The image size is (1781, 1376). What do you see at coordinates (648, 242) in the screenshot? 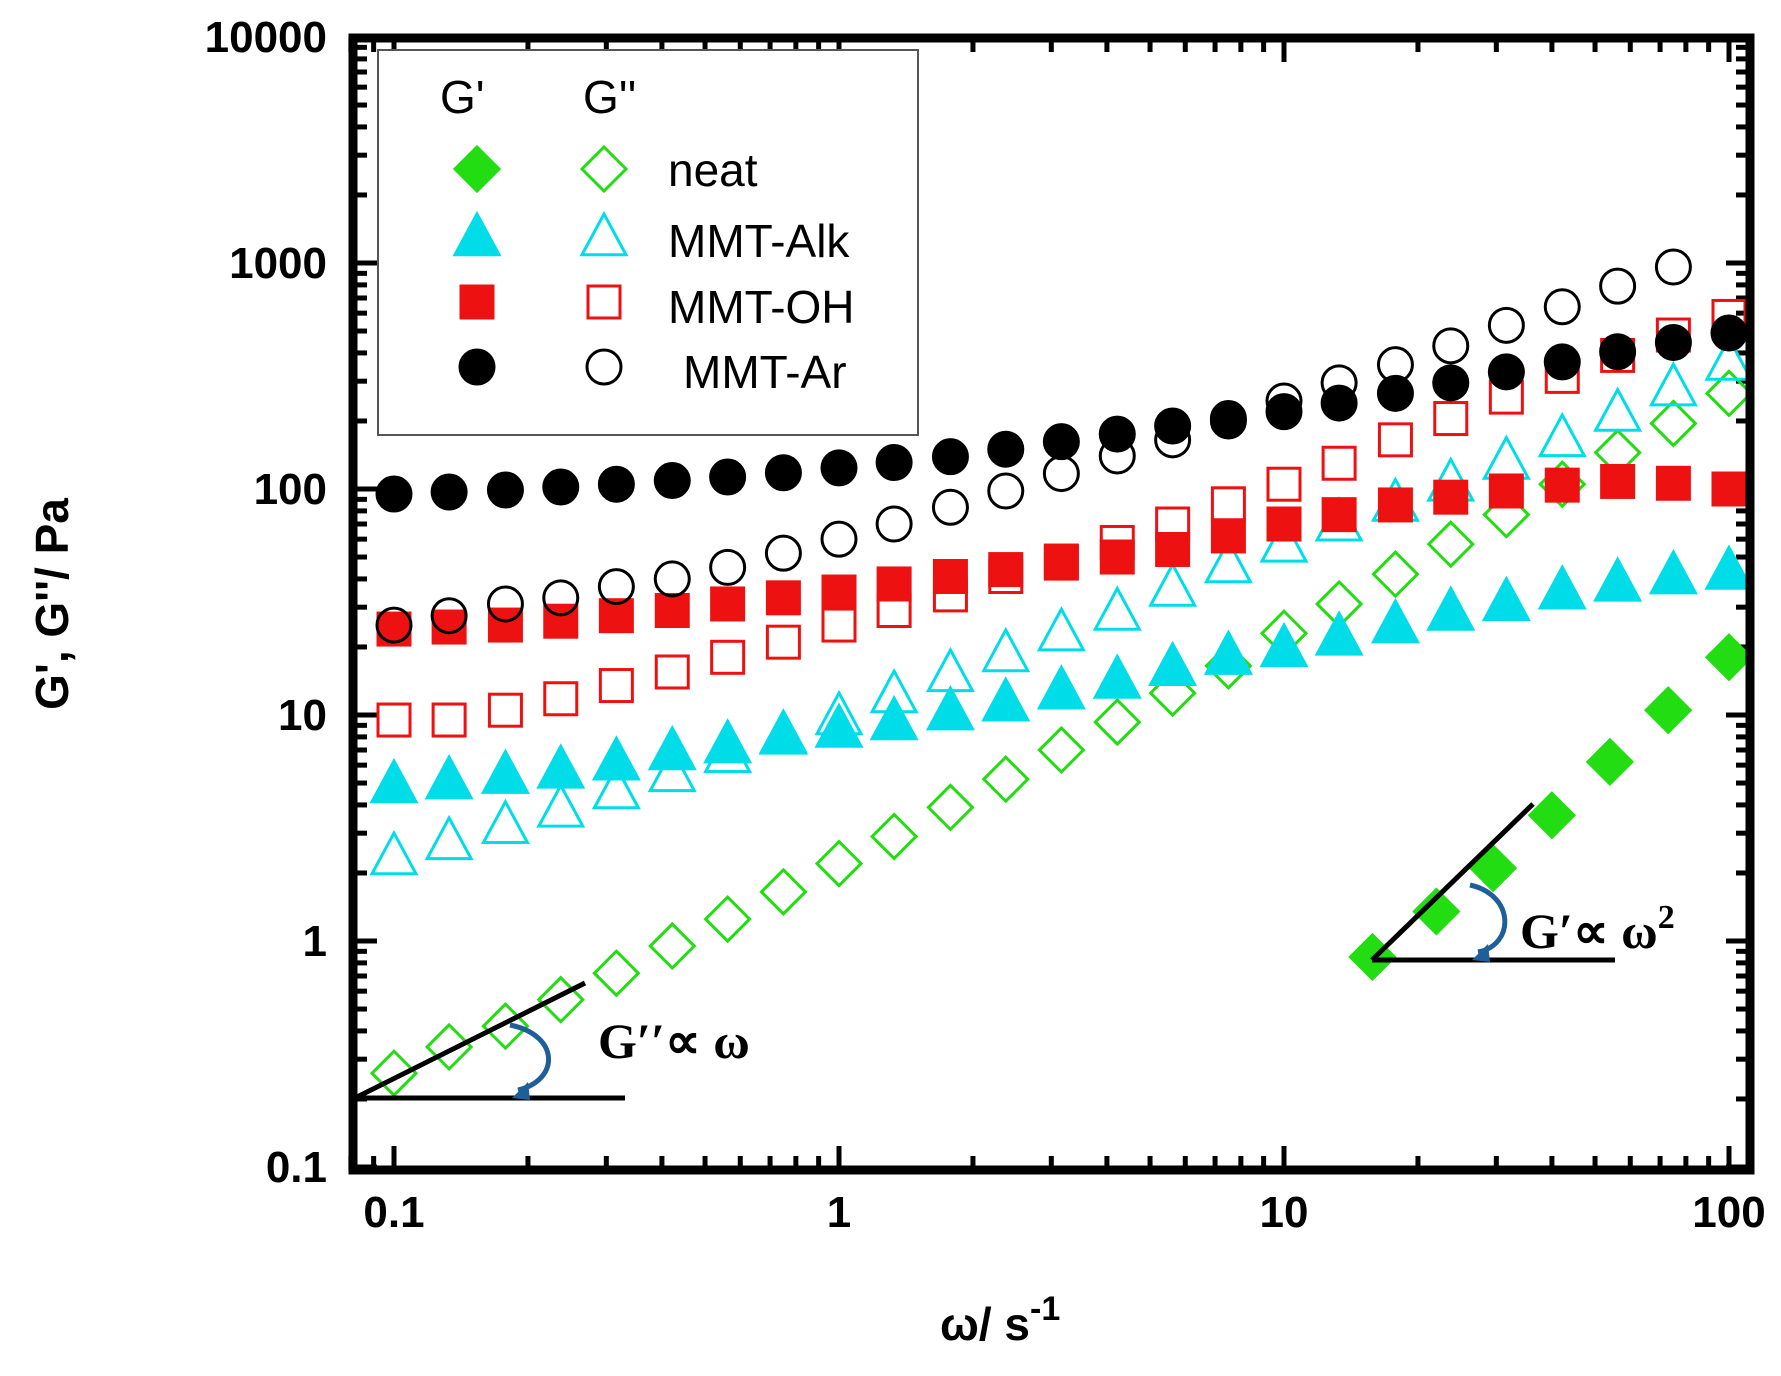
I see `legend: G' G'' neat MMT-Alk MMT-OH MMT-Ar` at bounding box center [648, 242].